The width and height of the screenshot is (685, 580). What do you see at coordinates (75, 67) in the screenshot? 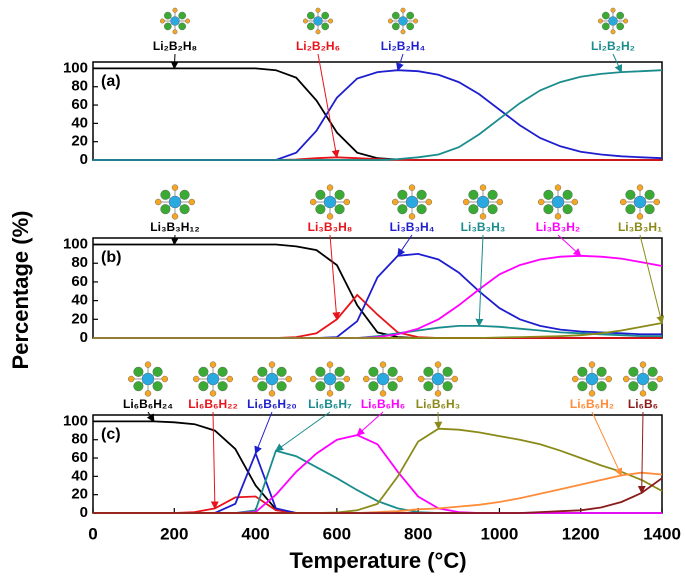
I see `y-tick-label: 100` at bounding box center [75, 67].